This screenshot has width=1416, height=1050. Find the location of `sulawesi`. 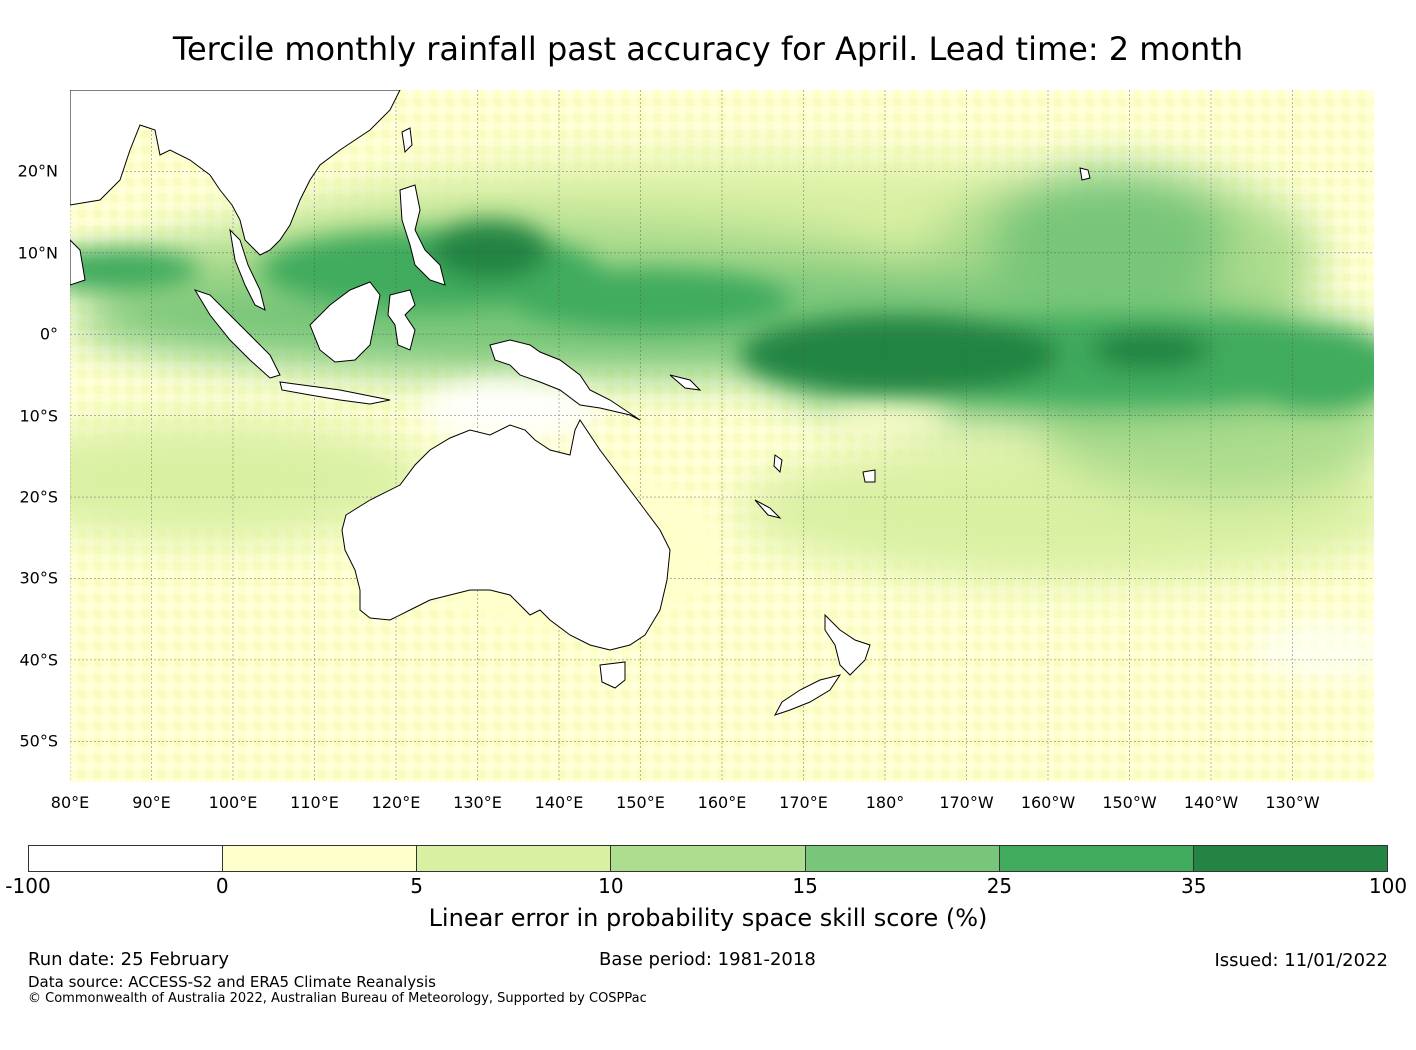

sulawesi is located at coordinates (401, 320).